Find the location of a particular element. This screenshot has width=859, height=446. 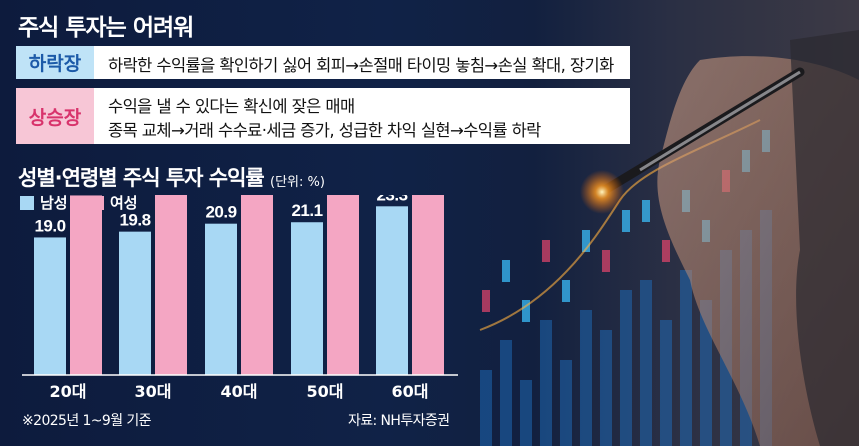

x-tick-label-4: 60대 is located at coordinates (410, 391).